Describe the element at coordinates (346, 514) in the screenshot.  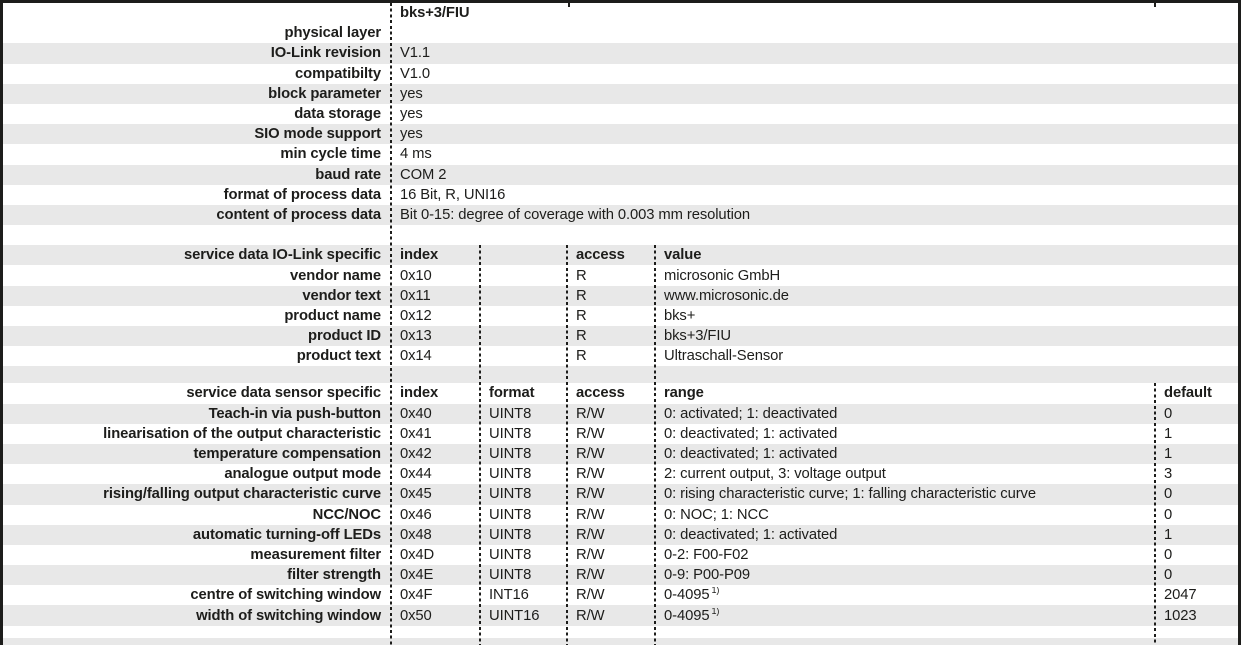
I see `row-label: NCC/NOC` at that location.